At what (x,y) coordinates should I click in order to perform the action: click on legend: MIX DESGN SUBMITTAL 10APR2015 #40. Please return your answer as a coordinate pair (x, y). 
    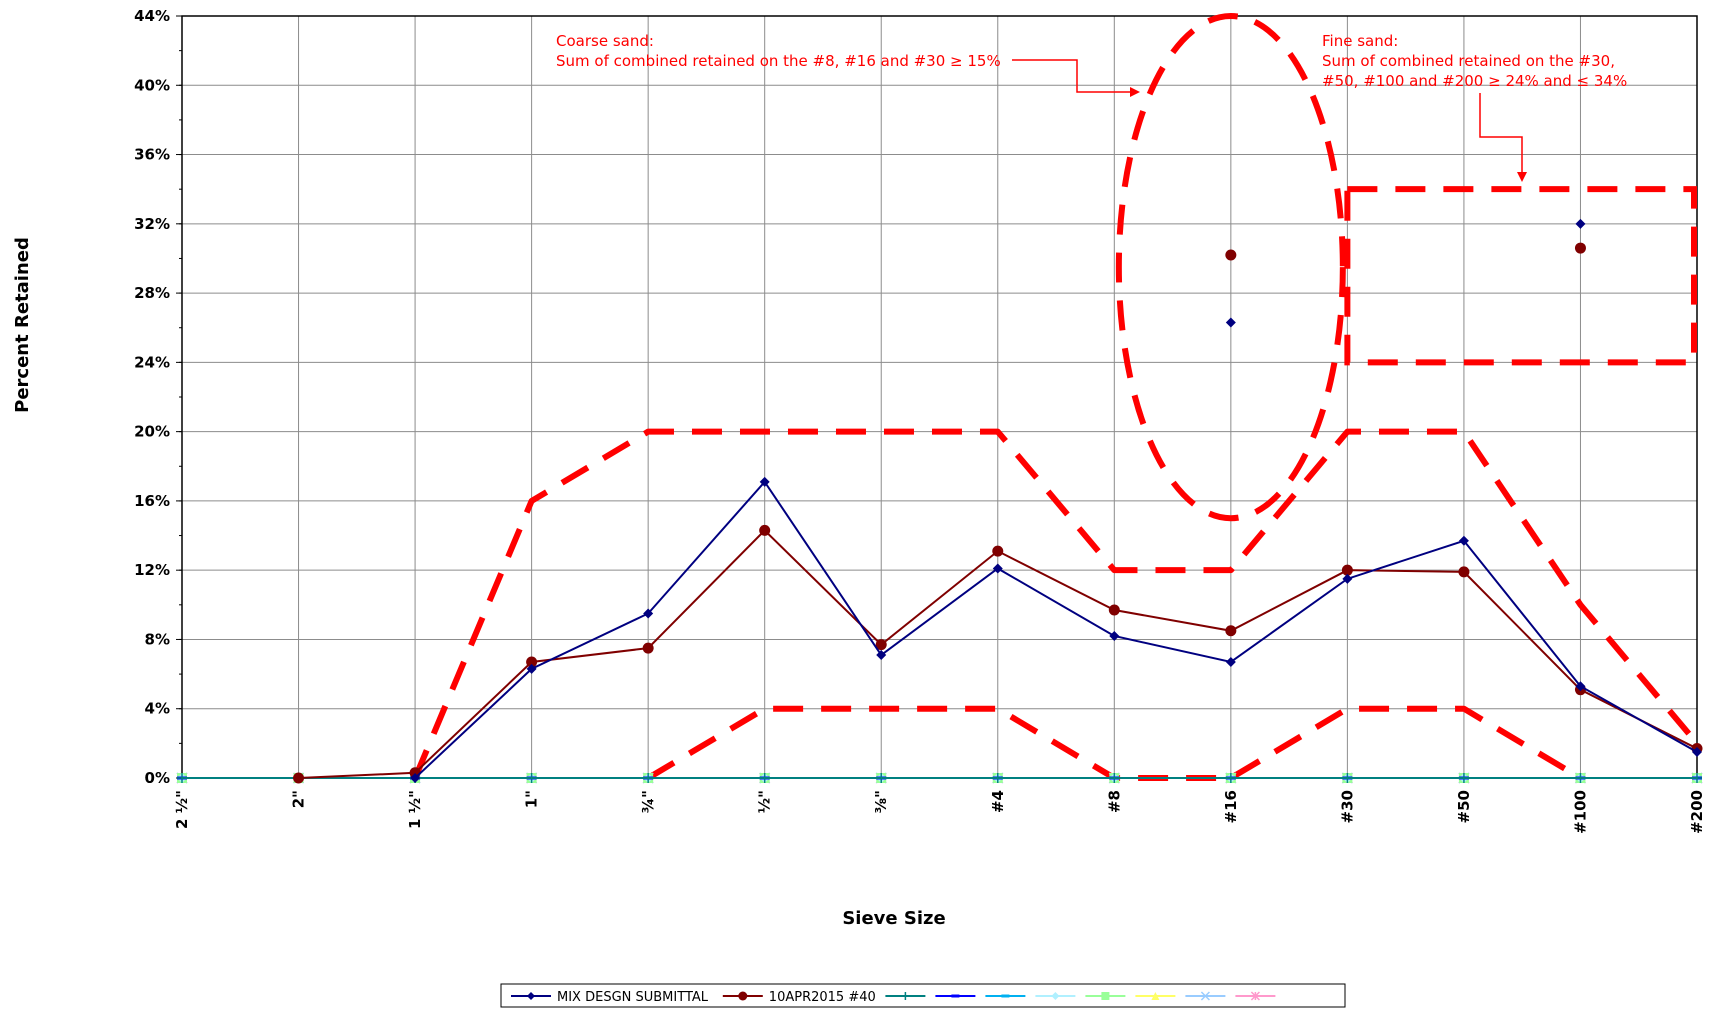
    Looking at the image, I should click on (923, 995).